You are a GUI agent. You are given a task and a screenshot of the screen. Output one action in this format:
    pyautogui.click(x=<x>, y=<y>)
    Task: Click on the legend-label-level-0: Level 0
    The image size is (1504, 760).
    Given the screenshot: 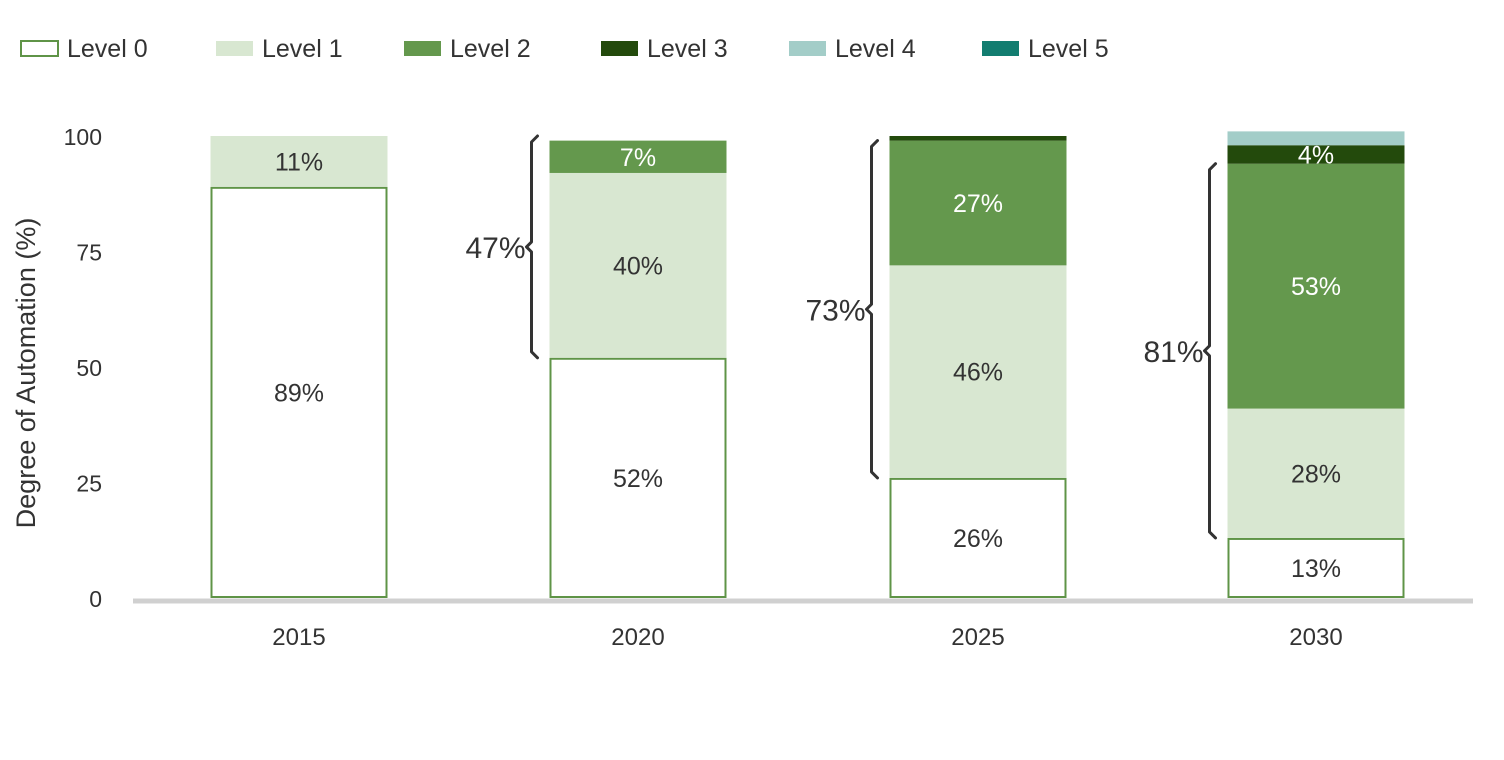 What is the action you would take?
    pyautogui.click(x=107, y=49)
    